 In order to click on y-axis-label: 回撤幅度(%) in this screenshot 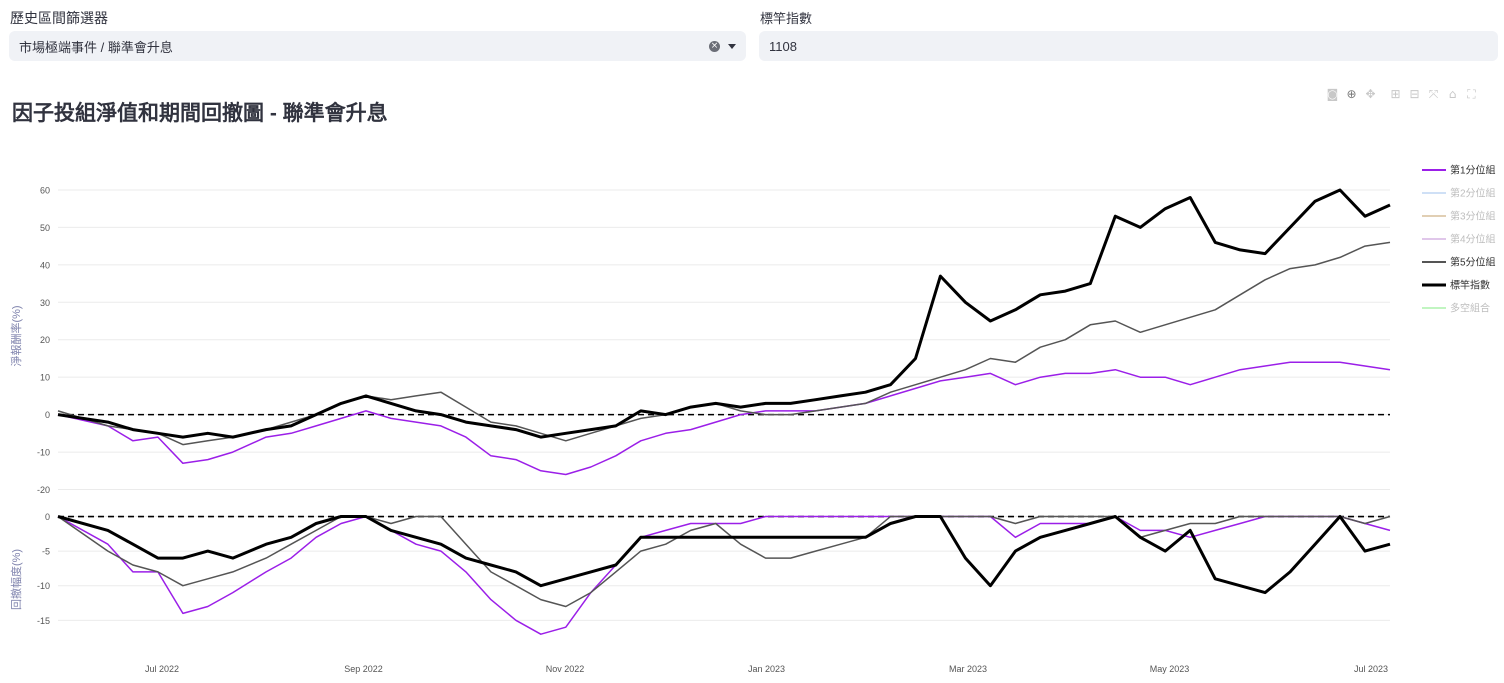, I will do `click(16, 579)`.